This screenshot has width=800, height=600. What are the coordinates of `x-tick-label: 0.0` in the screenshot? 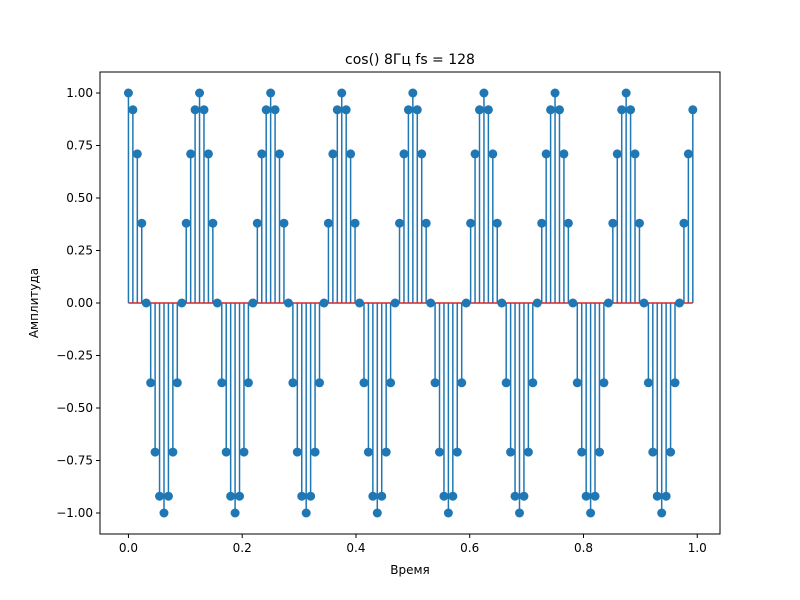 It's located at (128, 548).